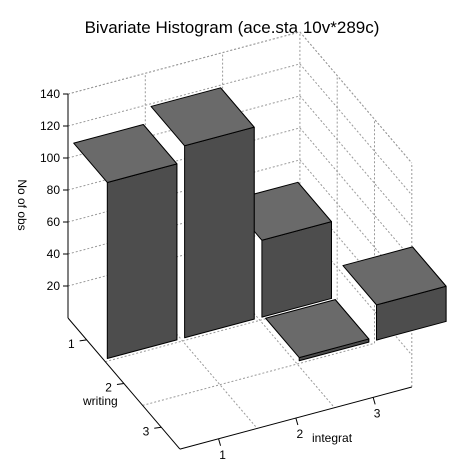 The image size is (450, 469). Describe the element at coordinates (146, 431) in the screenshot. I see `y-tick-label: 3` at that location.